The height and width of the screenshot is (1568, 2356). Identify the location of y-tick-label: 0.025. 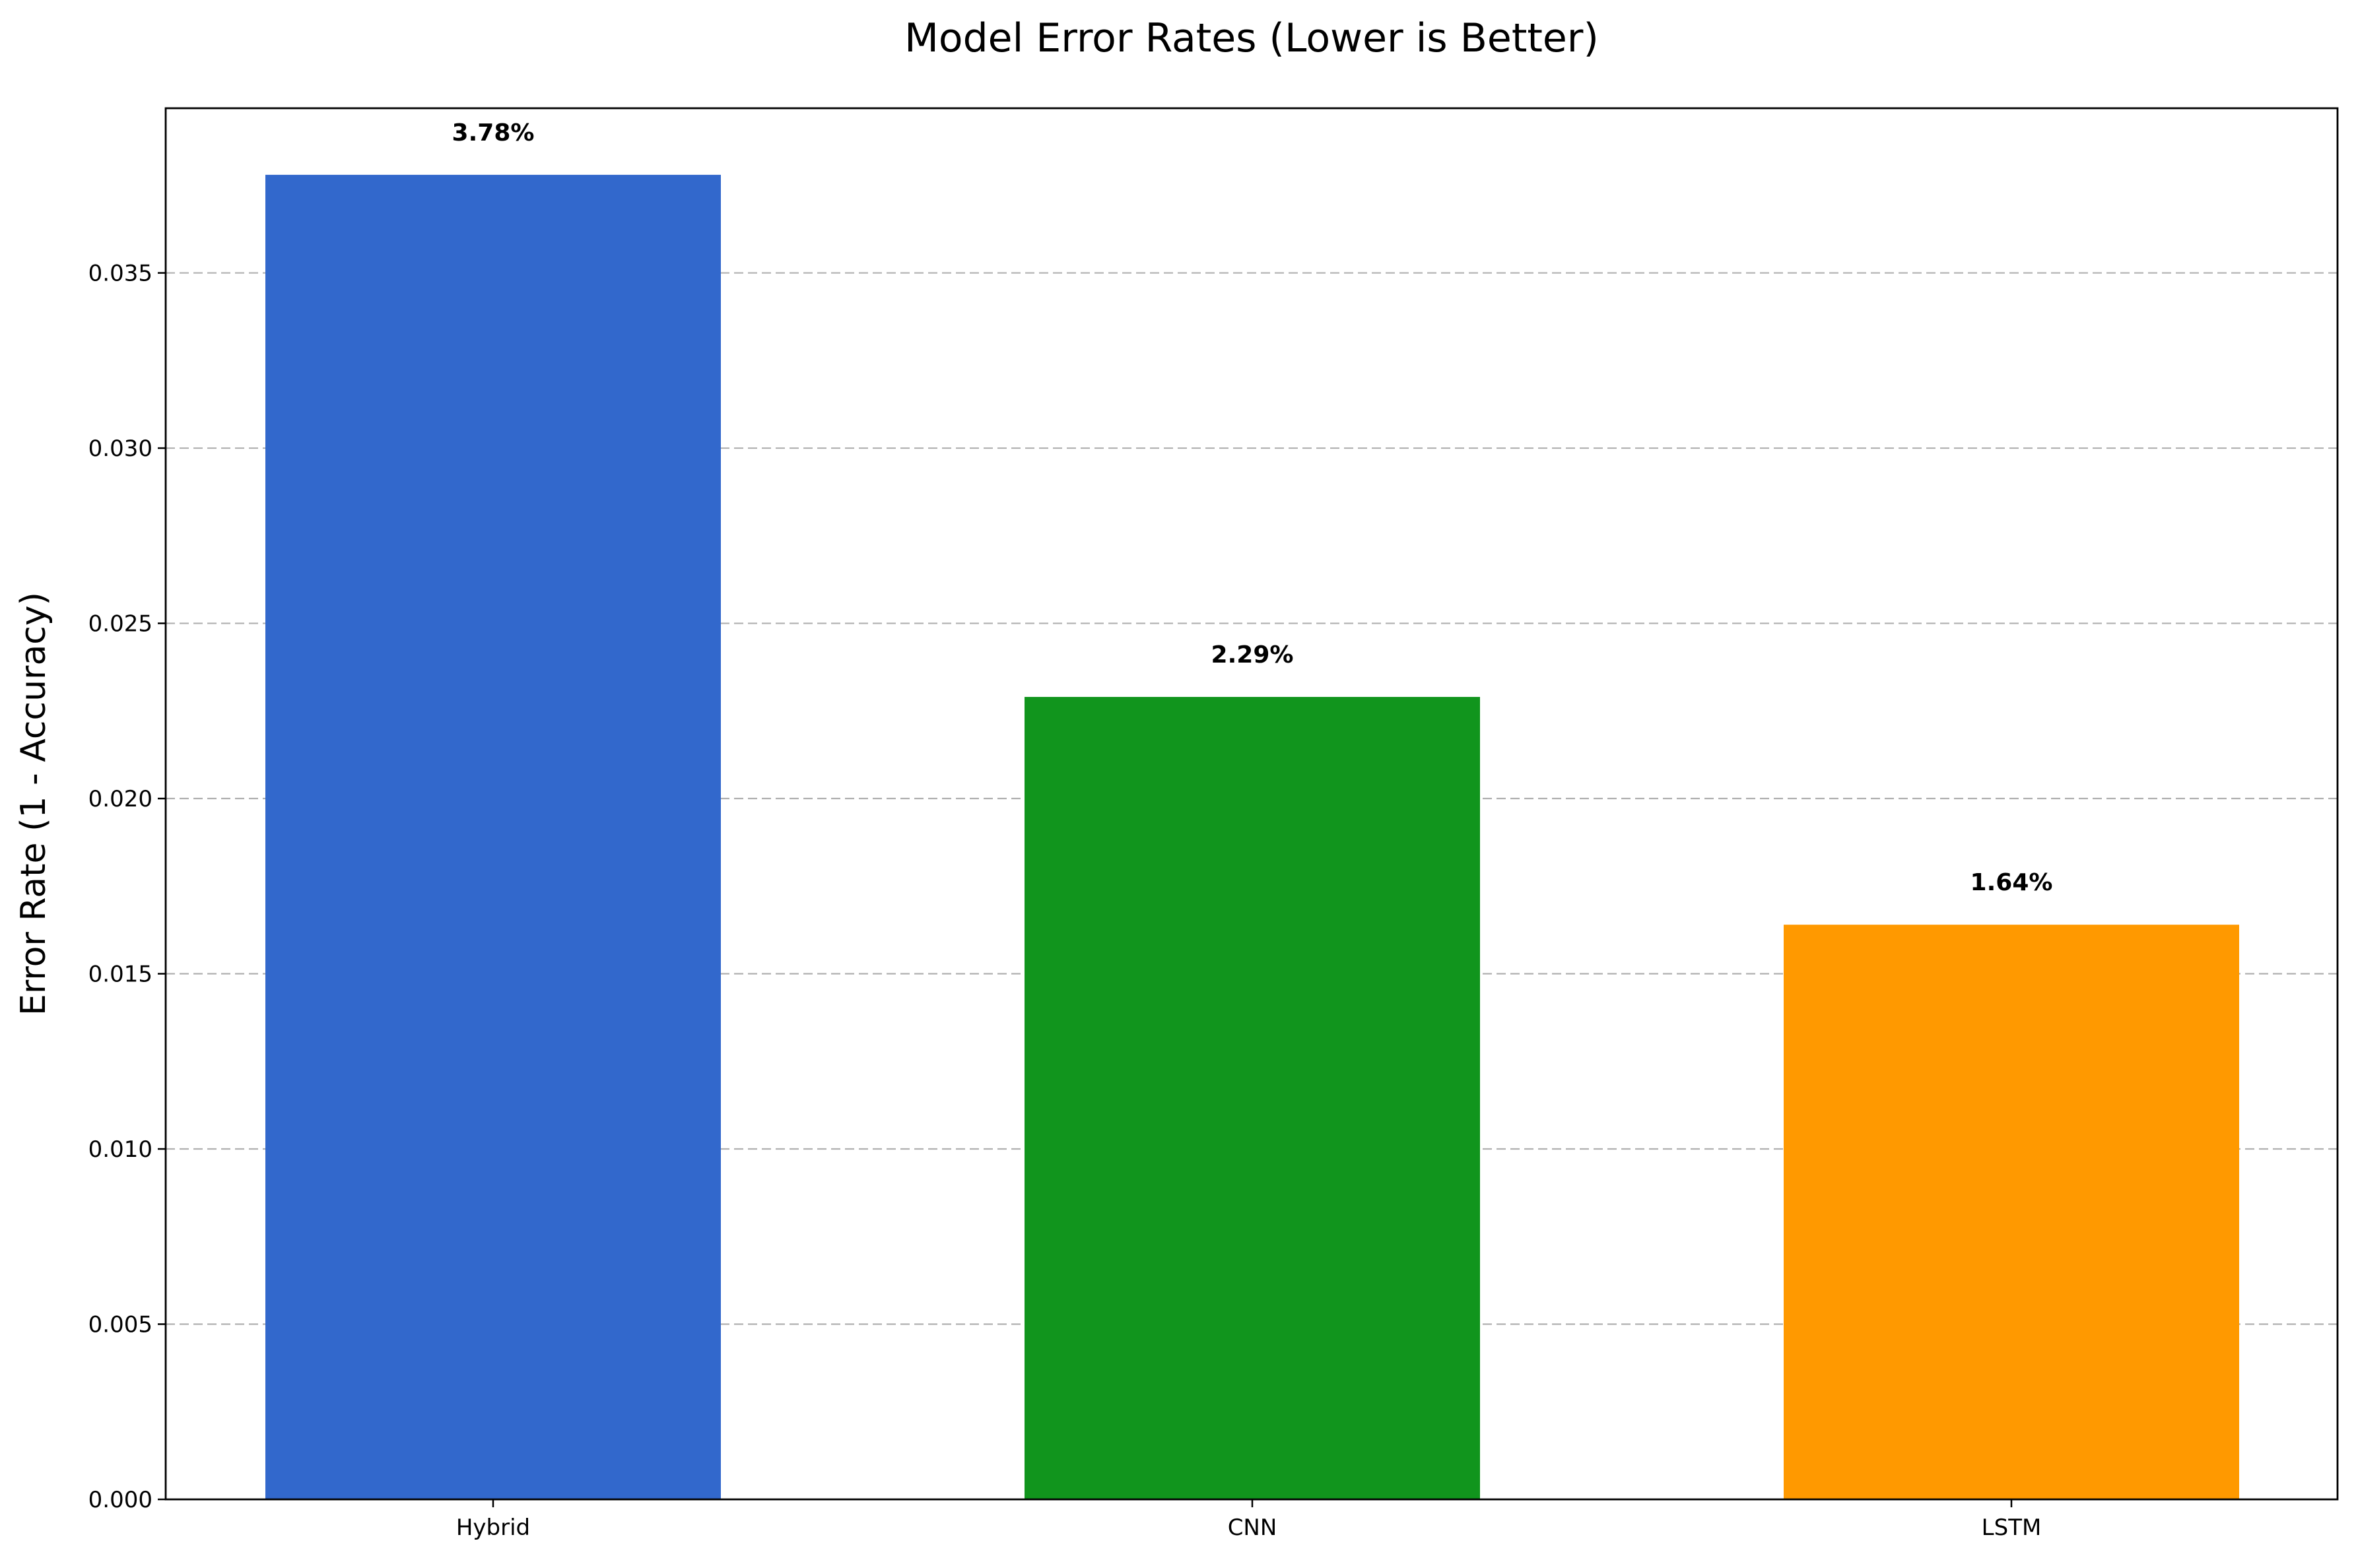
(120, 624).